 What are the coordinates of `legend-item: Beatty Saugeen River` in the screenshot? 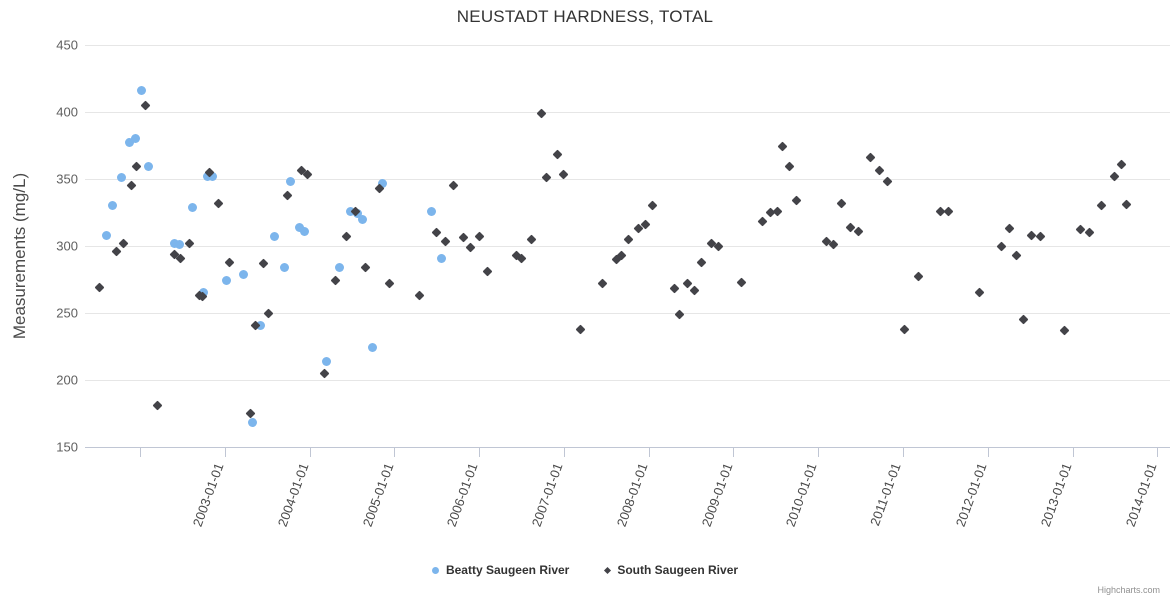 It's located at (500, 570).